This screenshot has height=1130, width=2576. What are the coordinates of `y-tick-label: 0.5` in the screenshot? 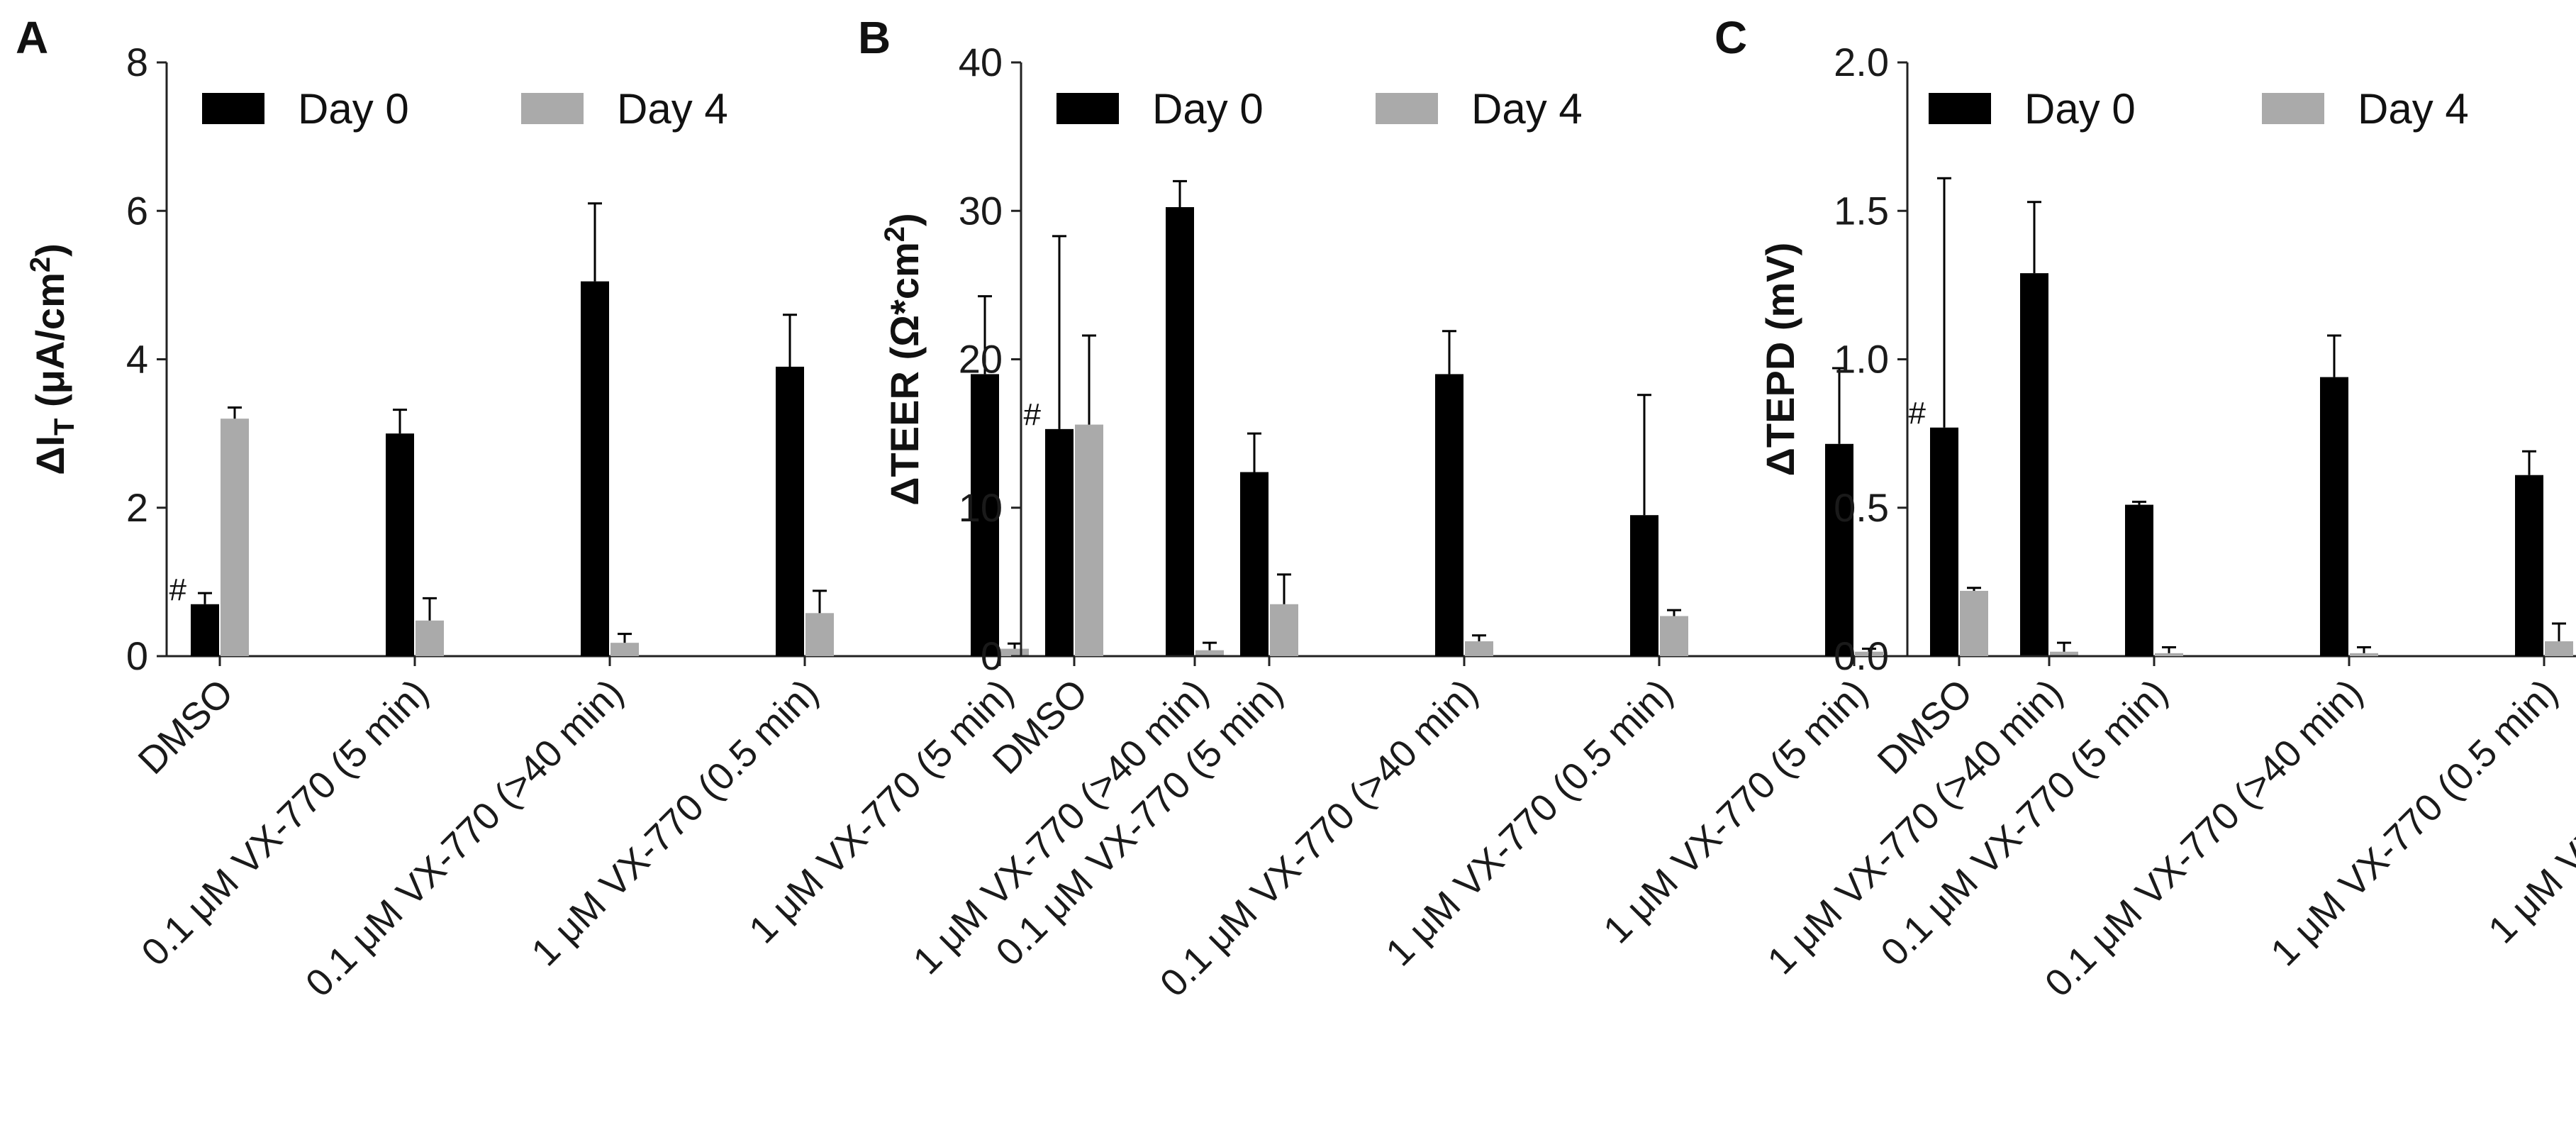 It's located at (1861, 507).